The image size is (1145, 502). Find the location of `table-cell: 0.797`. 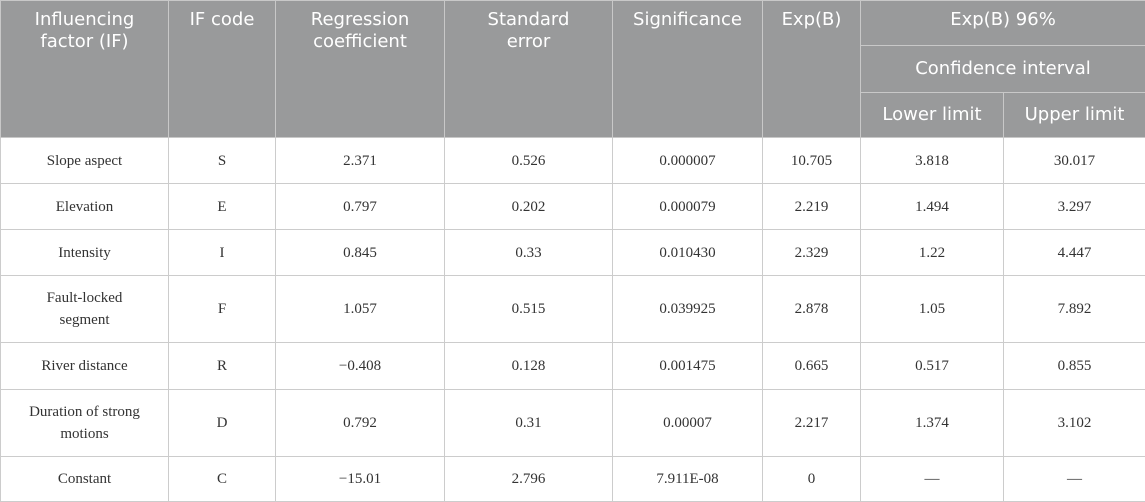

table-cell: 0.797 is located at coordinates (360, 207).